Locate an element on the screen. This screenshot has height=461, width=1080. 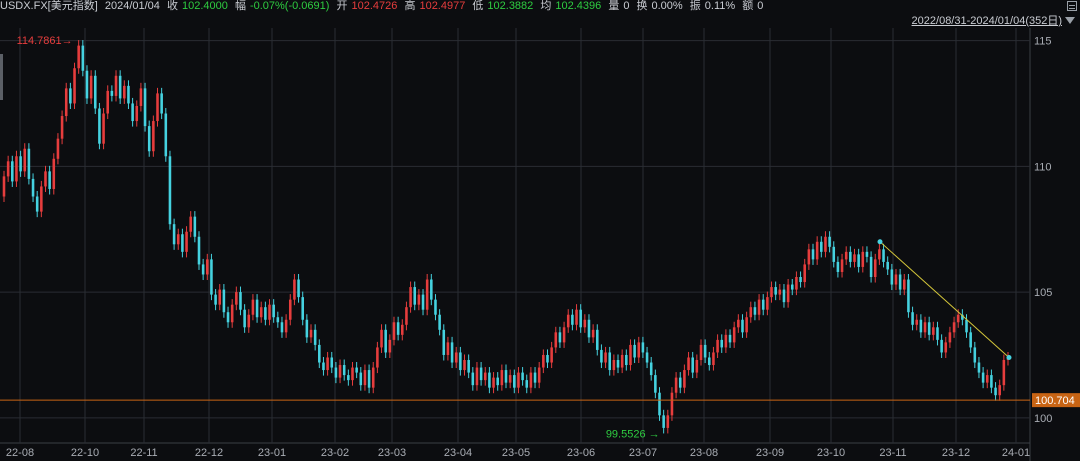
symbol-name: USDX.FX[美元指数] is located at coordinates (49, 6).